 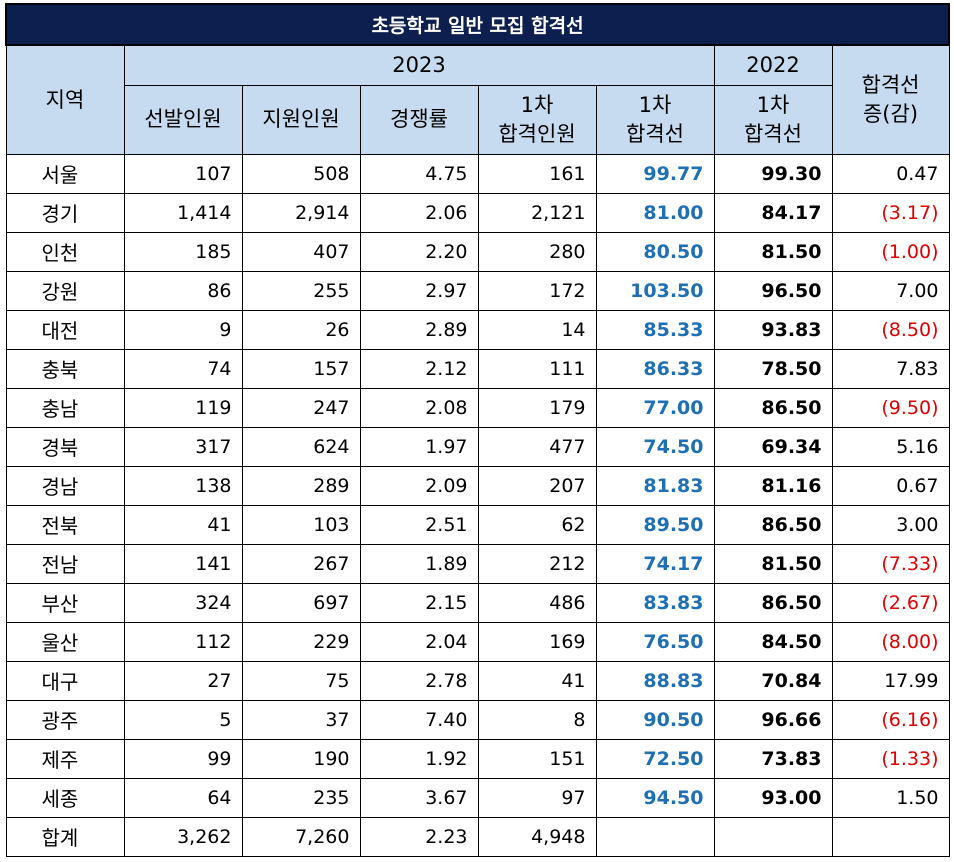 I want to click on cell-applicants: 103, so click(x=301, y=524).